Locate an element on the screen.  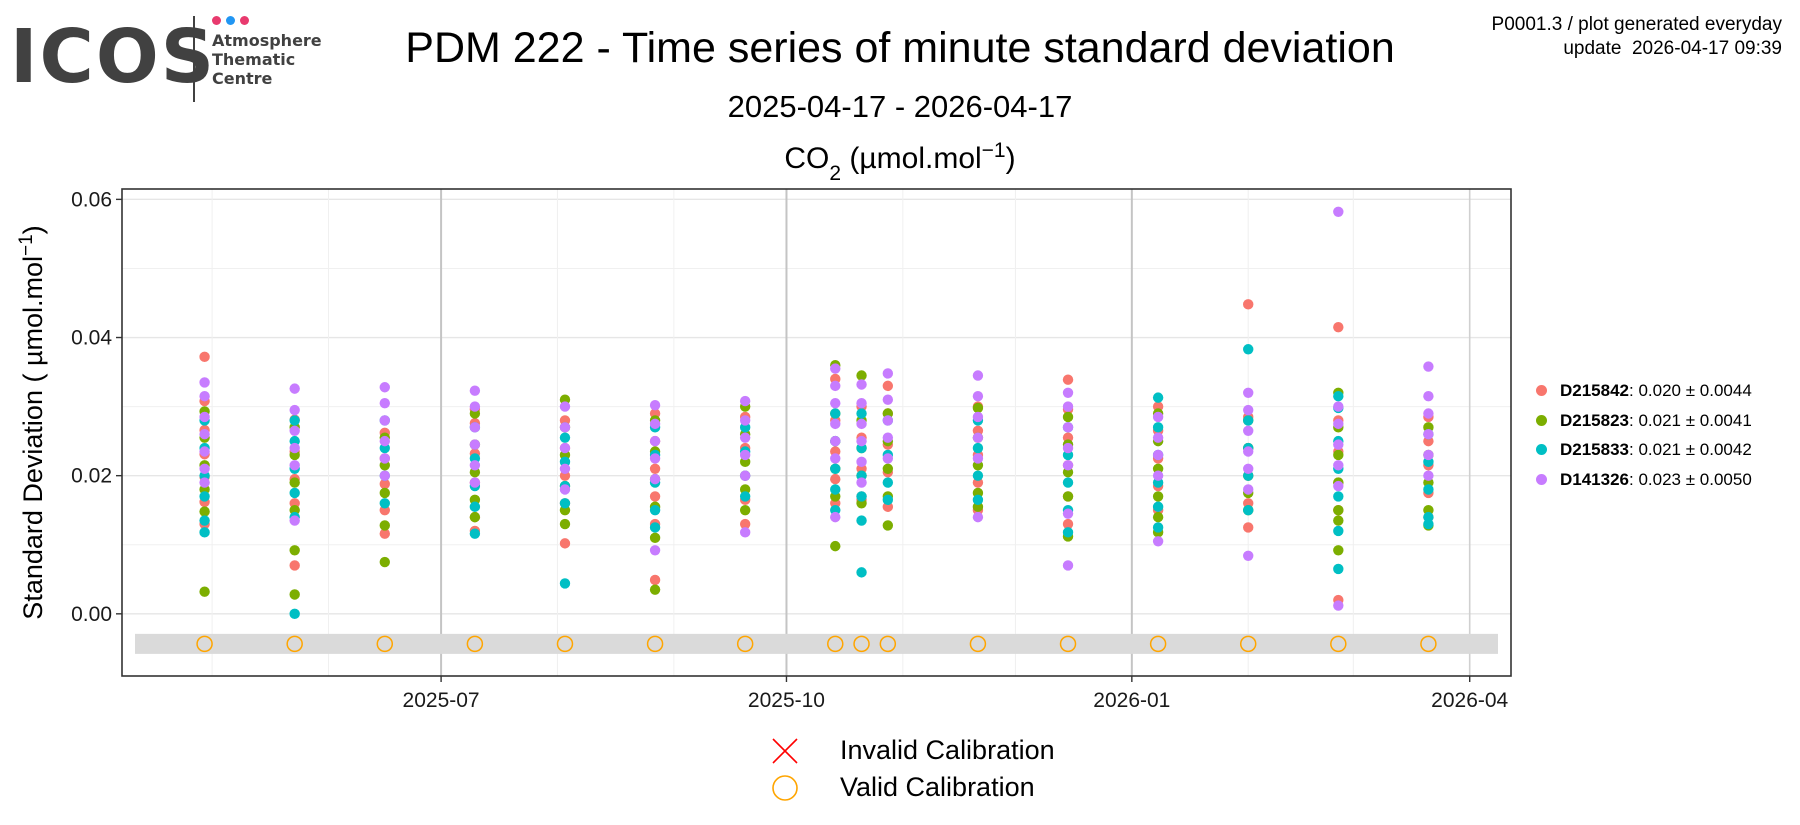
logo-subtitle: Atmosphere Thematic Centre is located at coordinates (267, 59).